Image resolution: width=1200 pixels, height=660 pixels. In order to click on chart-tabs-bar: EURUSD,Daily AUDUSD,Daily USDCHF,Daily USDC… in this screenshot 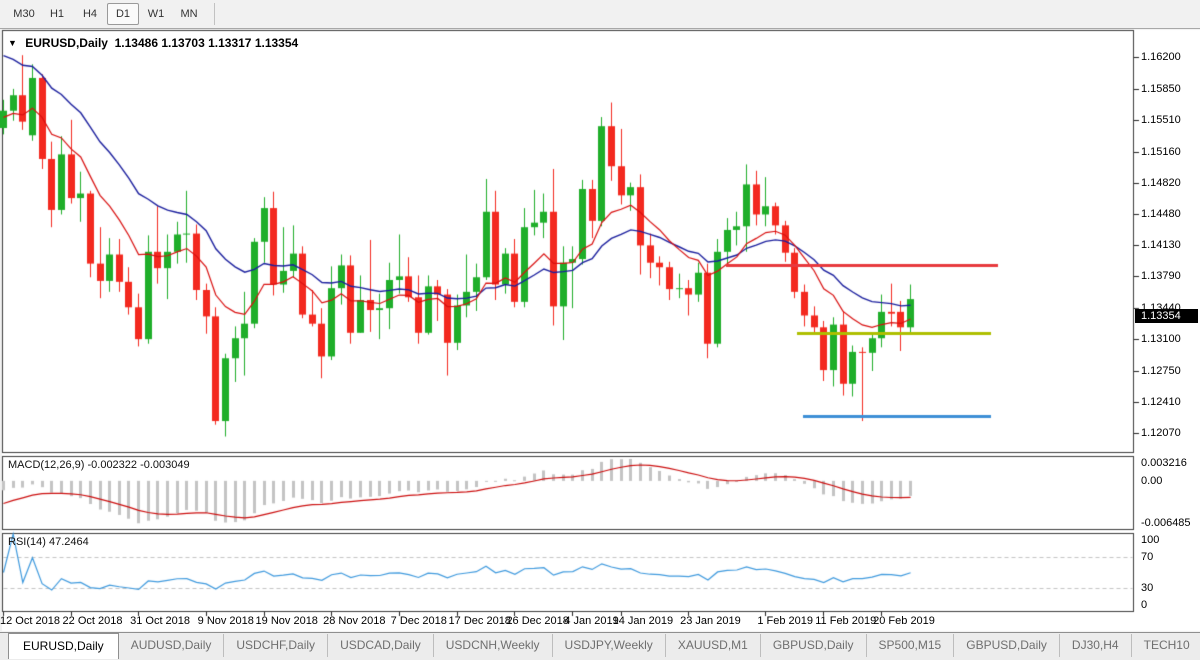, I will do `click(600, 646)`.